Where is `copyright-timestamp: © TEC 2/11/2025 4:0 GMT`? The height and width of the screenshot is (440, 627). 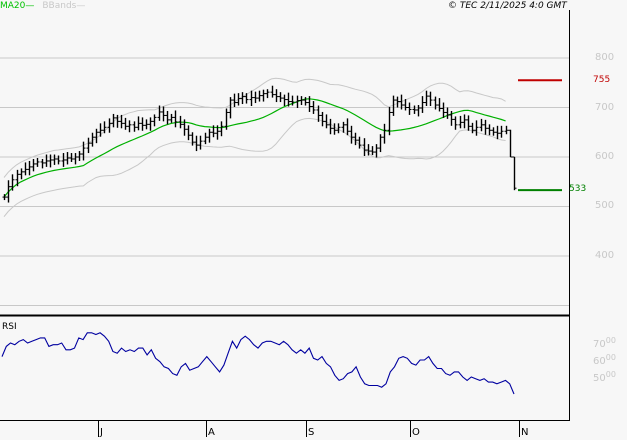 copyright-timestamp: © TEC 2/11/2025 4:0 GMT is located at coordinates (507, 6).